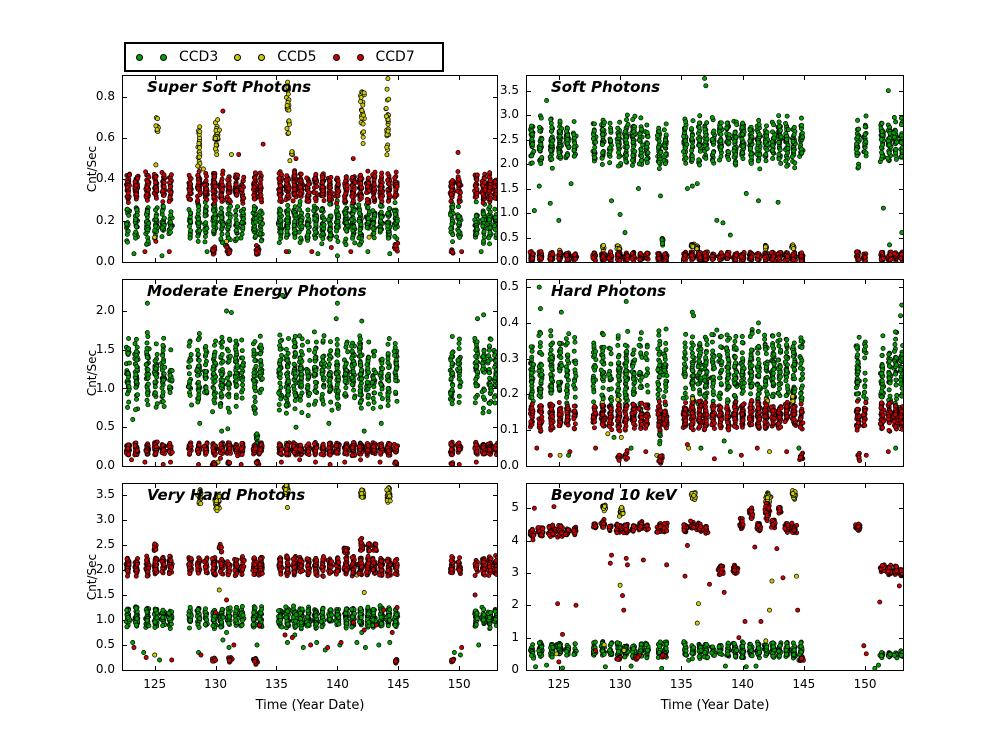 The image size is (1000, 750). Describe the element at coordinates (297, 57) in the screenshot. I see `legend-label-ccd5: CCD5` at that location.